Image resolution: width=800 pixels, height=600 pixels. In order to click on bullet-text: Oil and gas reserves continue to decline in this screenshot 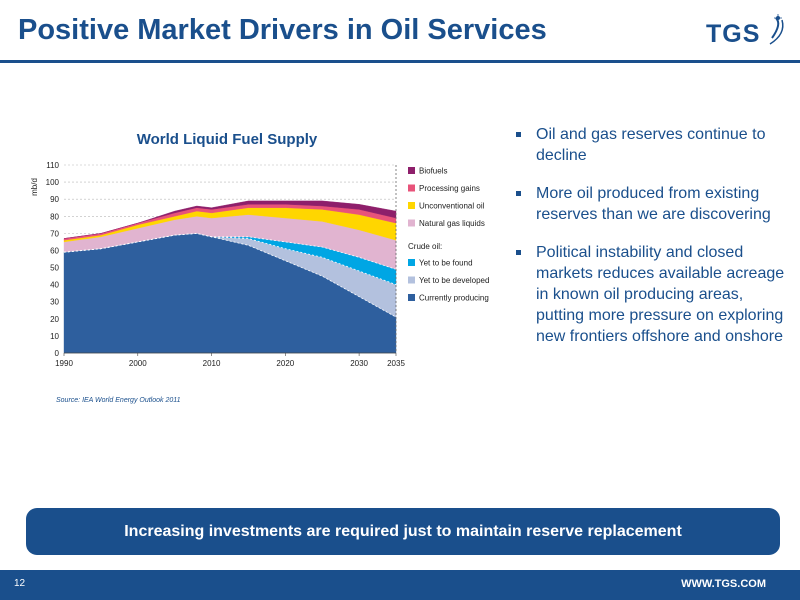, I will do `click(651, 145)`.